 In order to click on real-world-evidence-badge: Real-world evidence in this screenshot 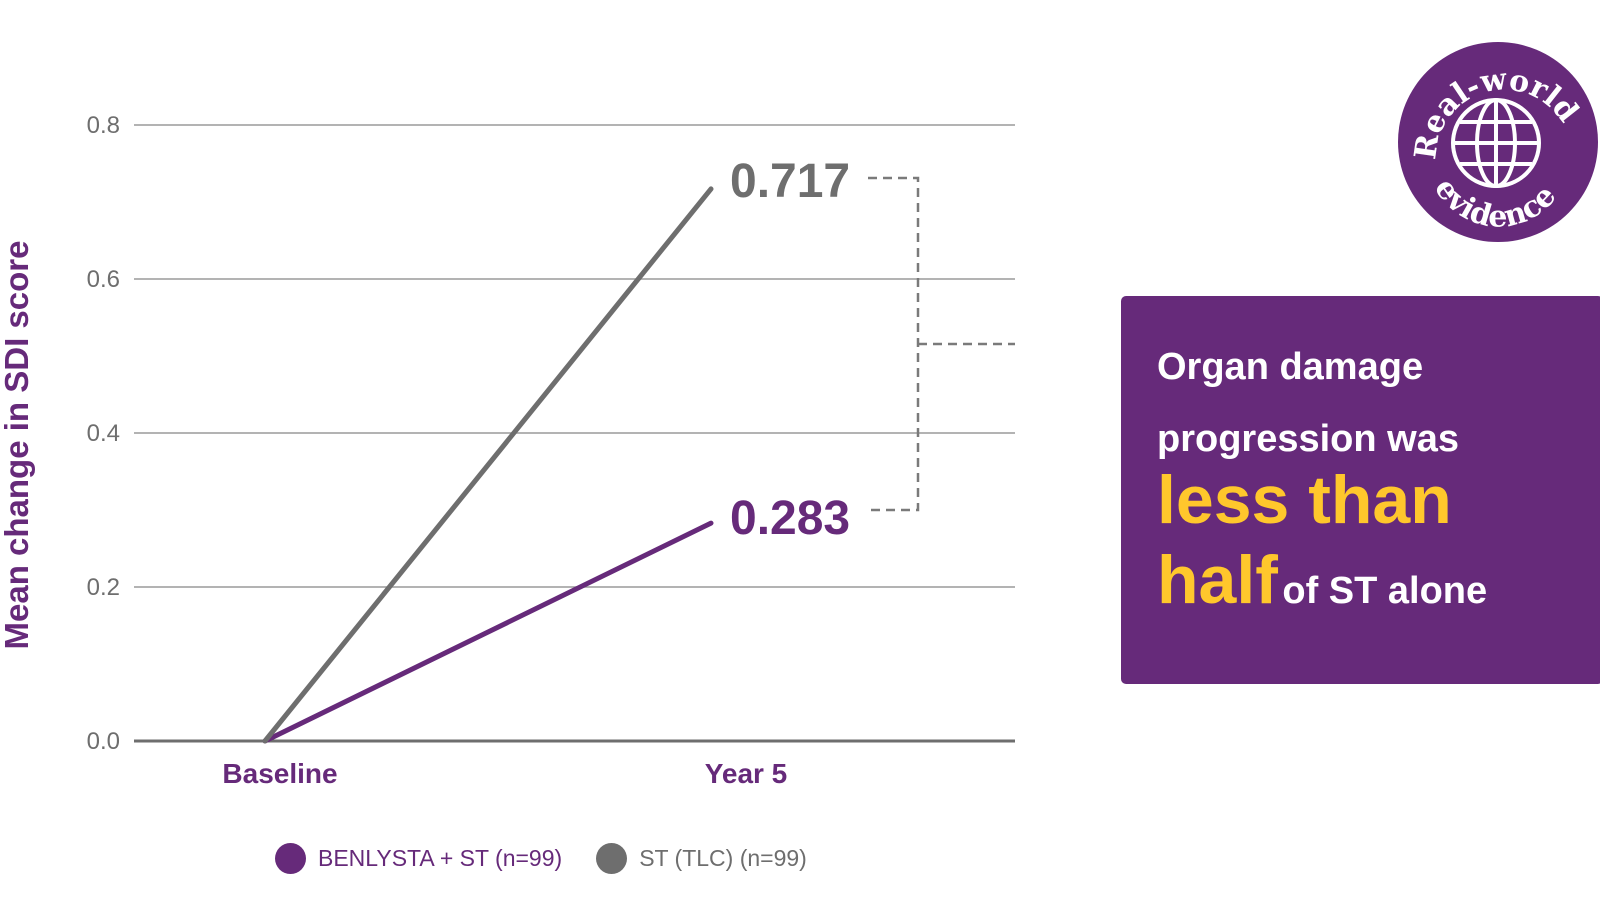, I will do `click(1498, 142)`.